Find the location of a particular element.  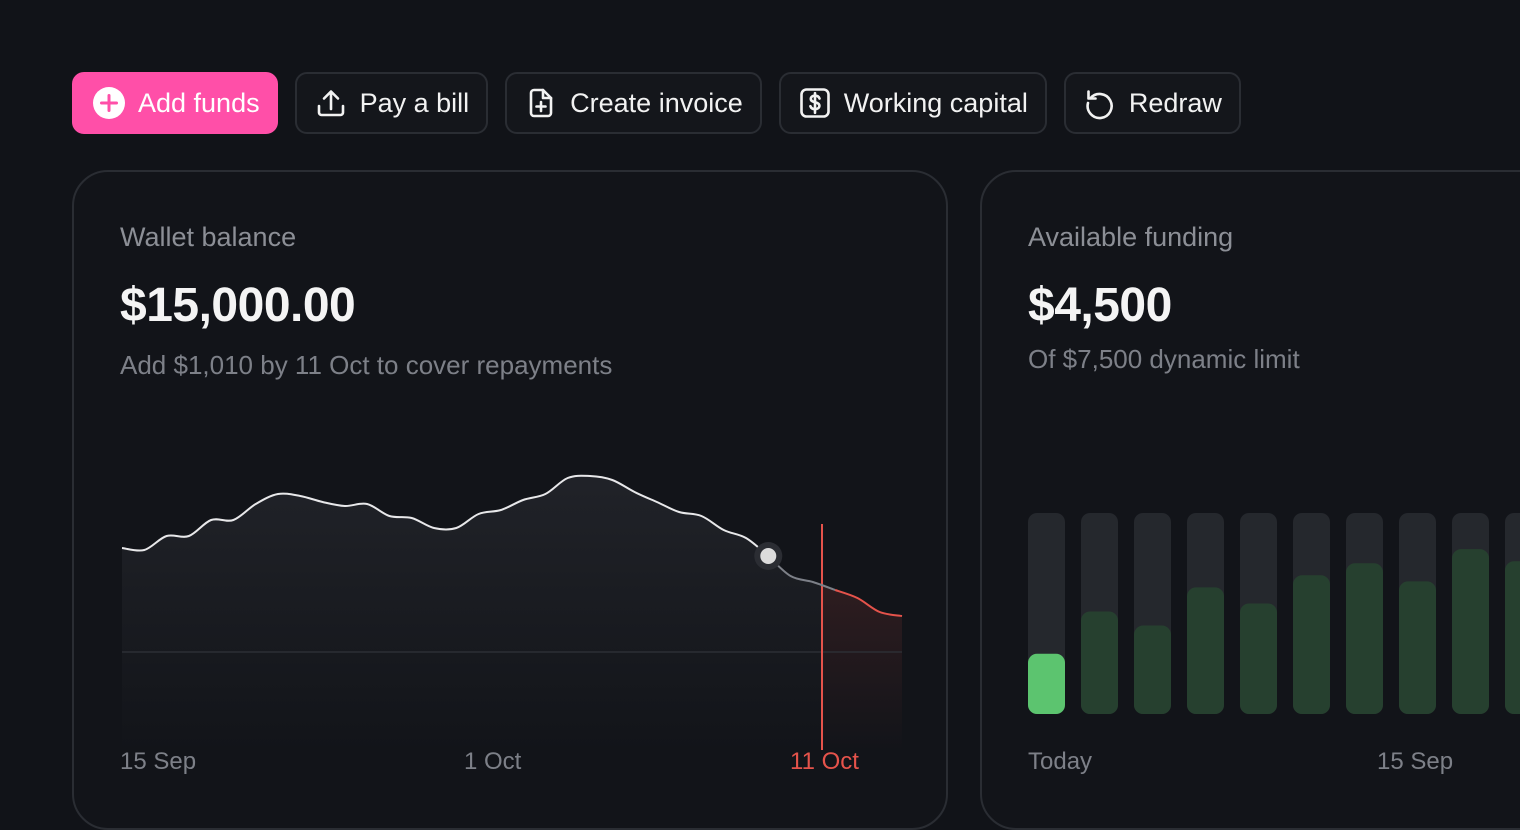

pay-a-bill-button: Pay a bill is located at coordinates (391, 103).